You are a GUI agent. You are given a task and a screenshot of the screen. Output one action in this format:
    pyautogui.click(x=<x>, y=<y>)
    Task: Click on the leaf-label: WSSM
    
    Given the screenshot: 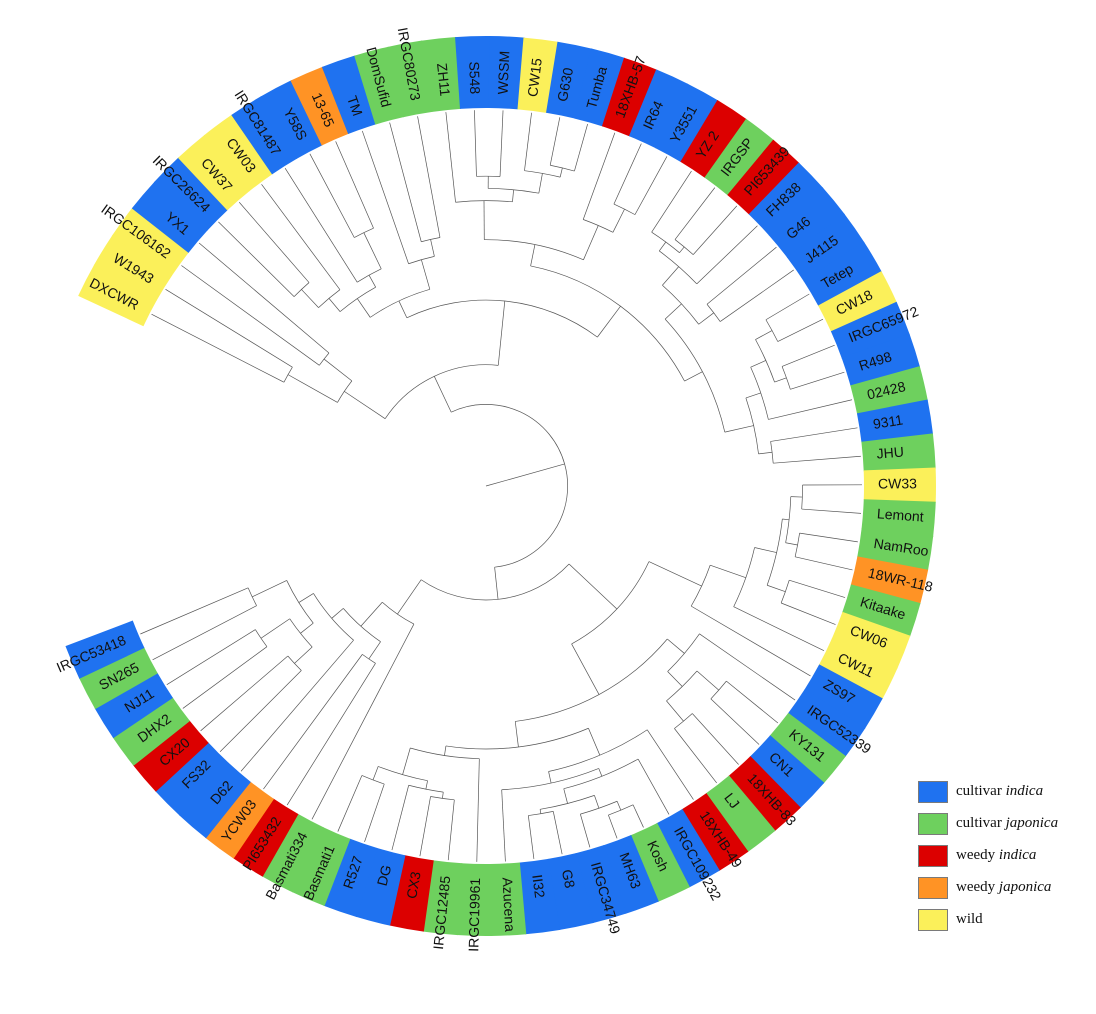 What is the action you would take?
    pyautogui.click(x=503, y=72)
    